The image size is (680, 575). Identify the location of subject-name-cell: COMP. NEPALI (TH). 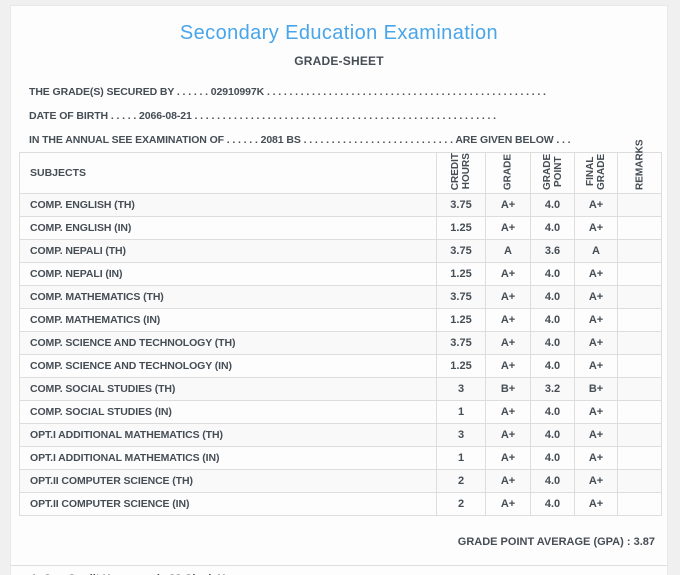
(228, 251).